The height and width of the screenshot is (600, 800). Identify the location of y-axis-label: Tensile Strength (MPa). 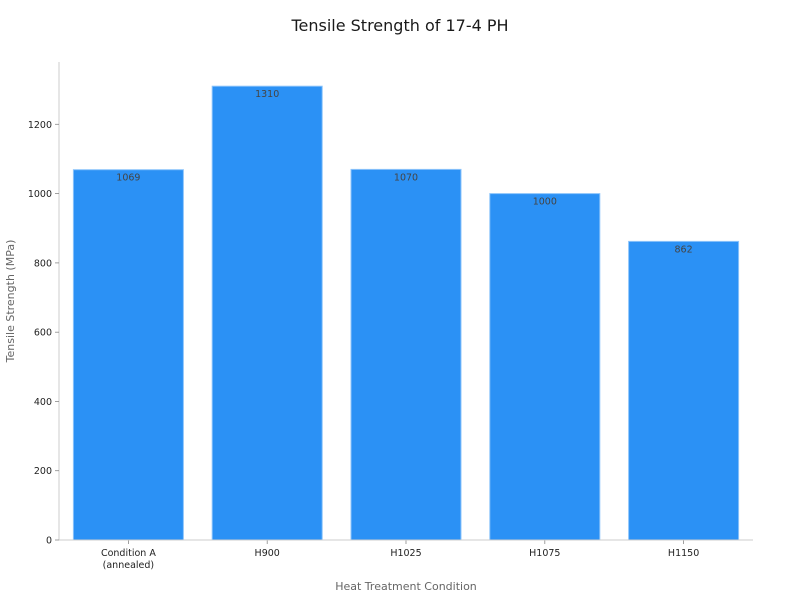
(10, 302).